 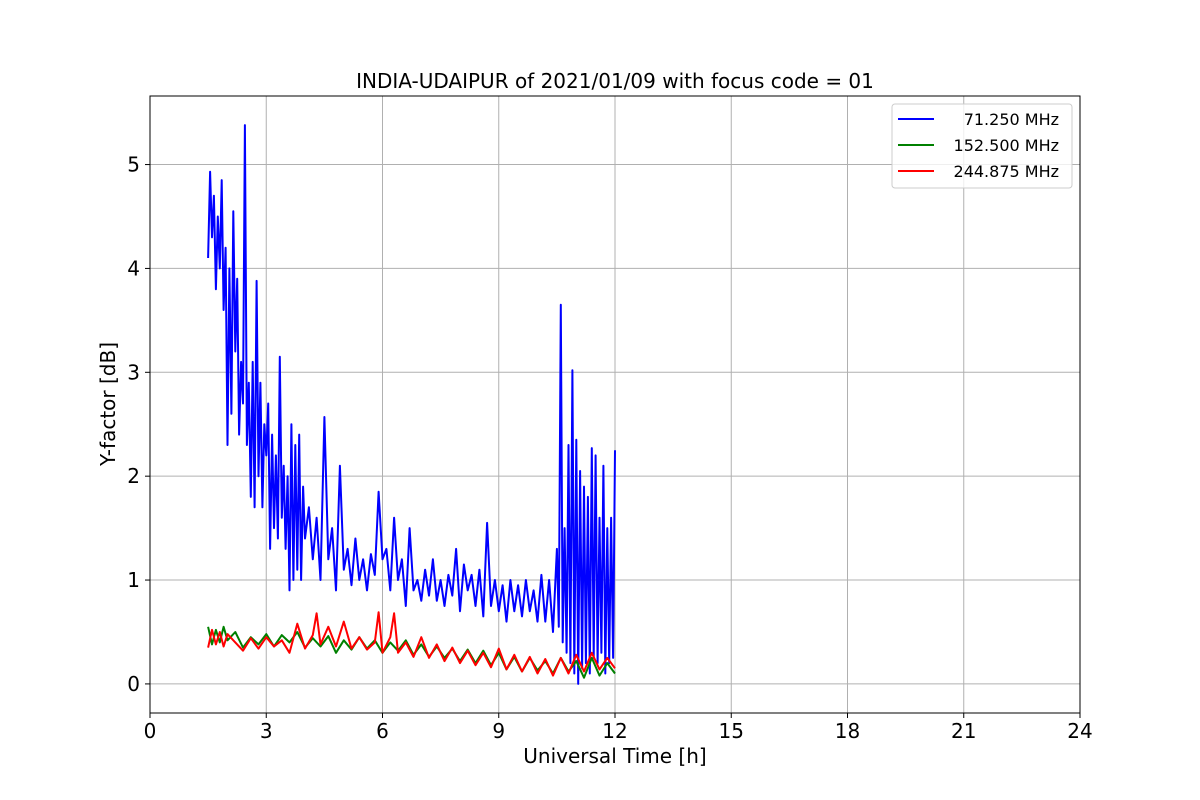 I want to click on x-tick-label: 24, so click(x=1079, y=731).